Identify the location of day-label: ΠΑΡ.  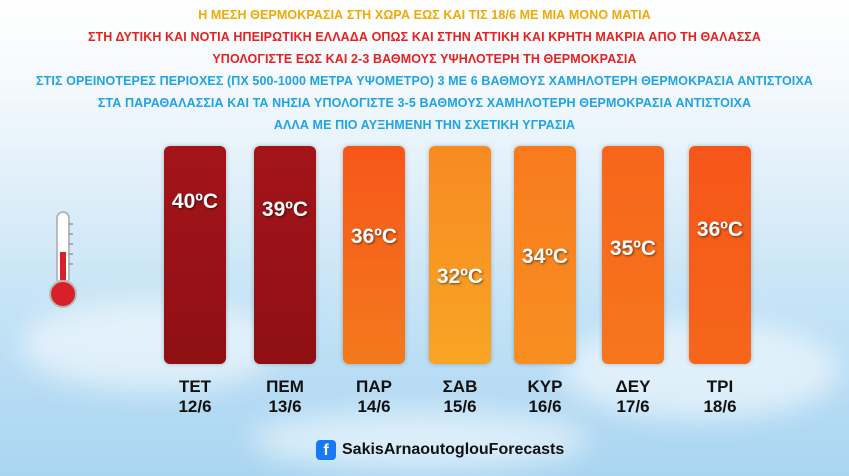
(374, 386).